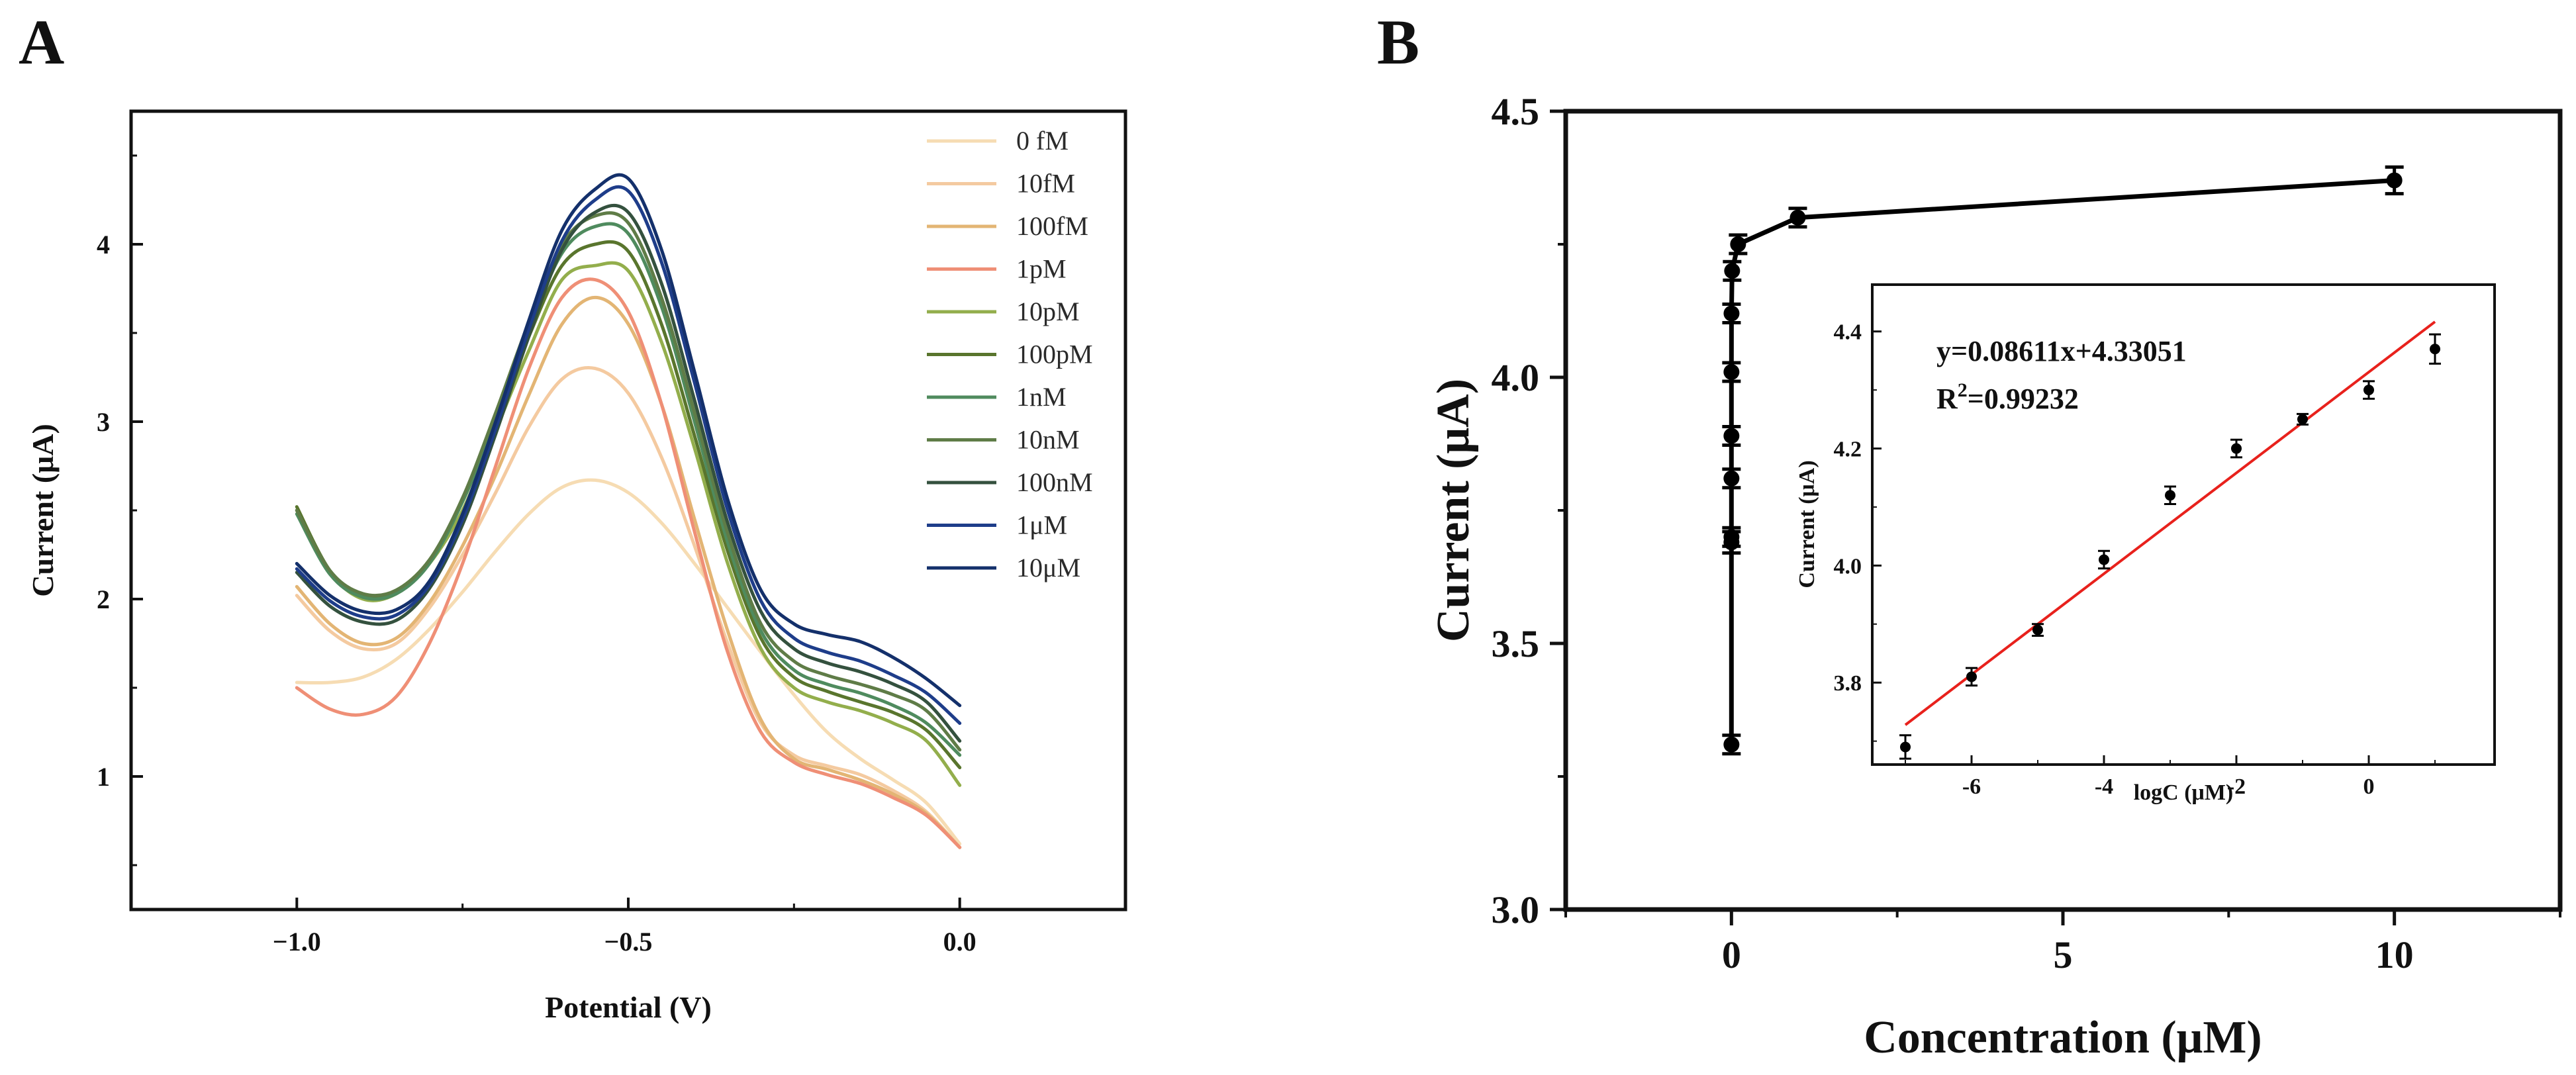 The height and width of the screenshot is (1075, 2576). What do you see at coordinates (1731, 955) in the screenshot?
I see `panel-b-x-tick-label: 0` at bounding box center [1731, 955].